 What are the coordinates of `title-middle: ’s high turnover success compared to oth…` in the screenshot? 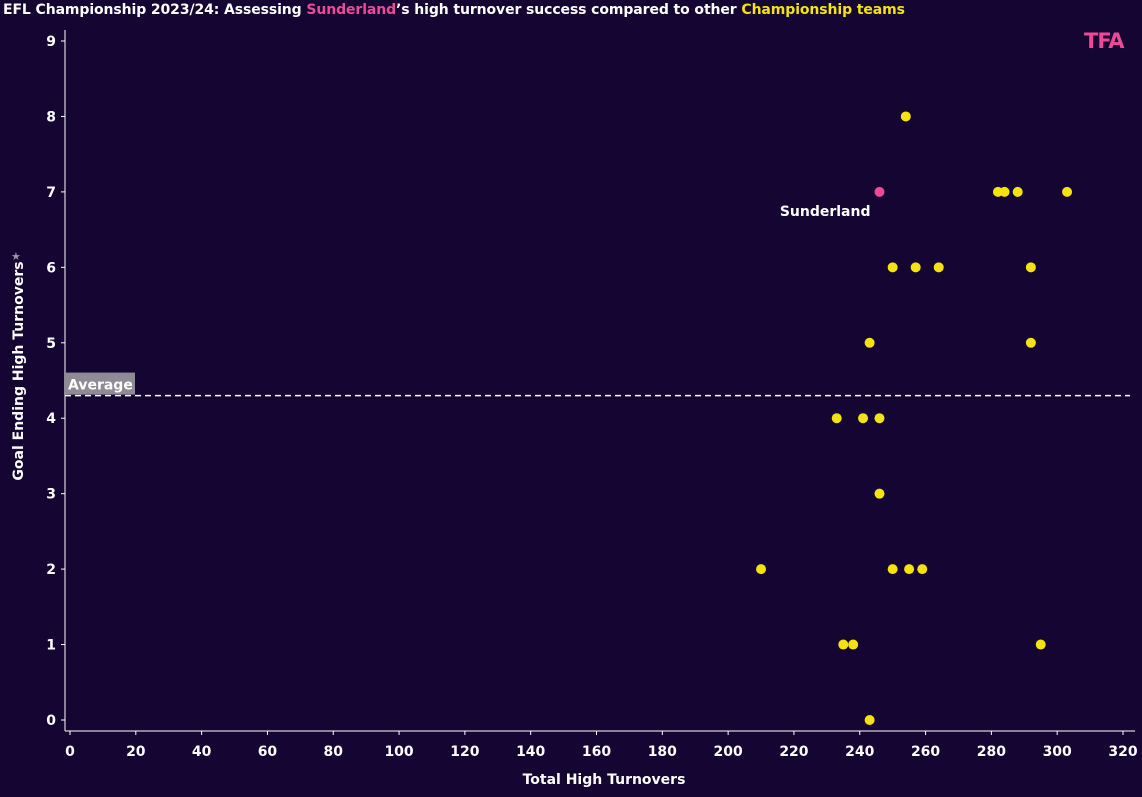 It's located at (569, 10).